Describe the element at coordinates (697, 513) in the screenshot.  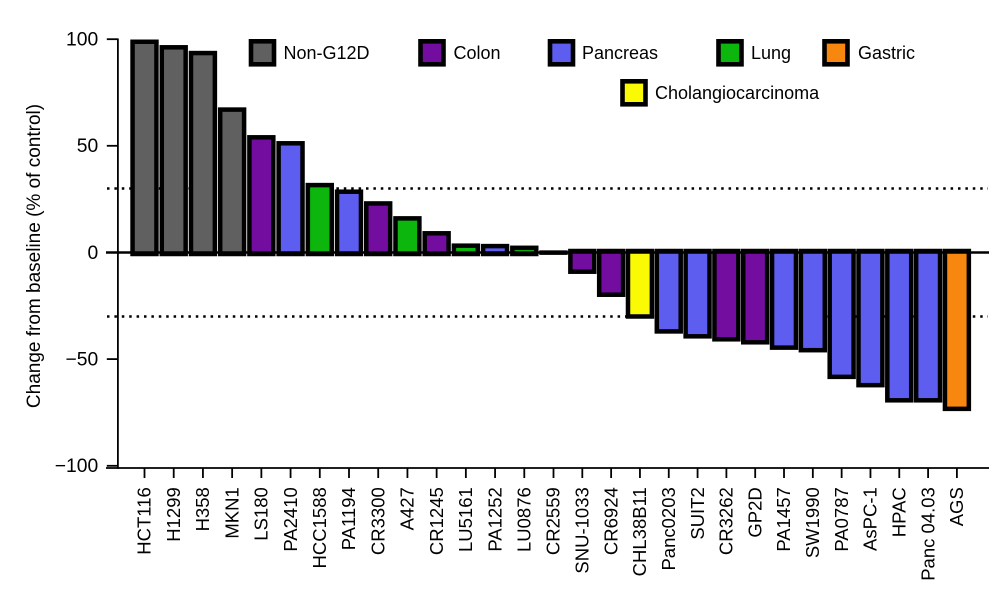
I see `svg-text: SUIT2` at that location.